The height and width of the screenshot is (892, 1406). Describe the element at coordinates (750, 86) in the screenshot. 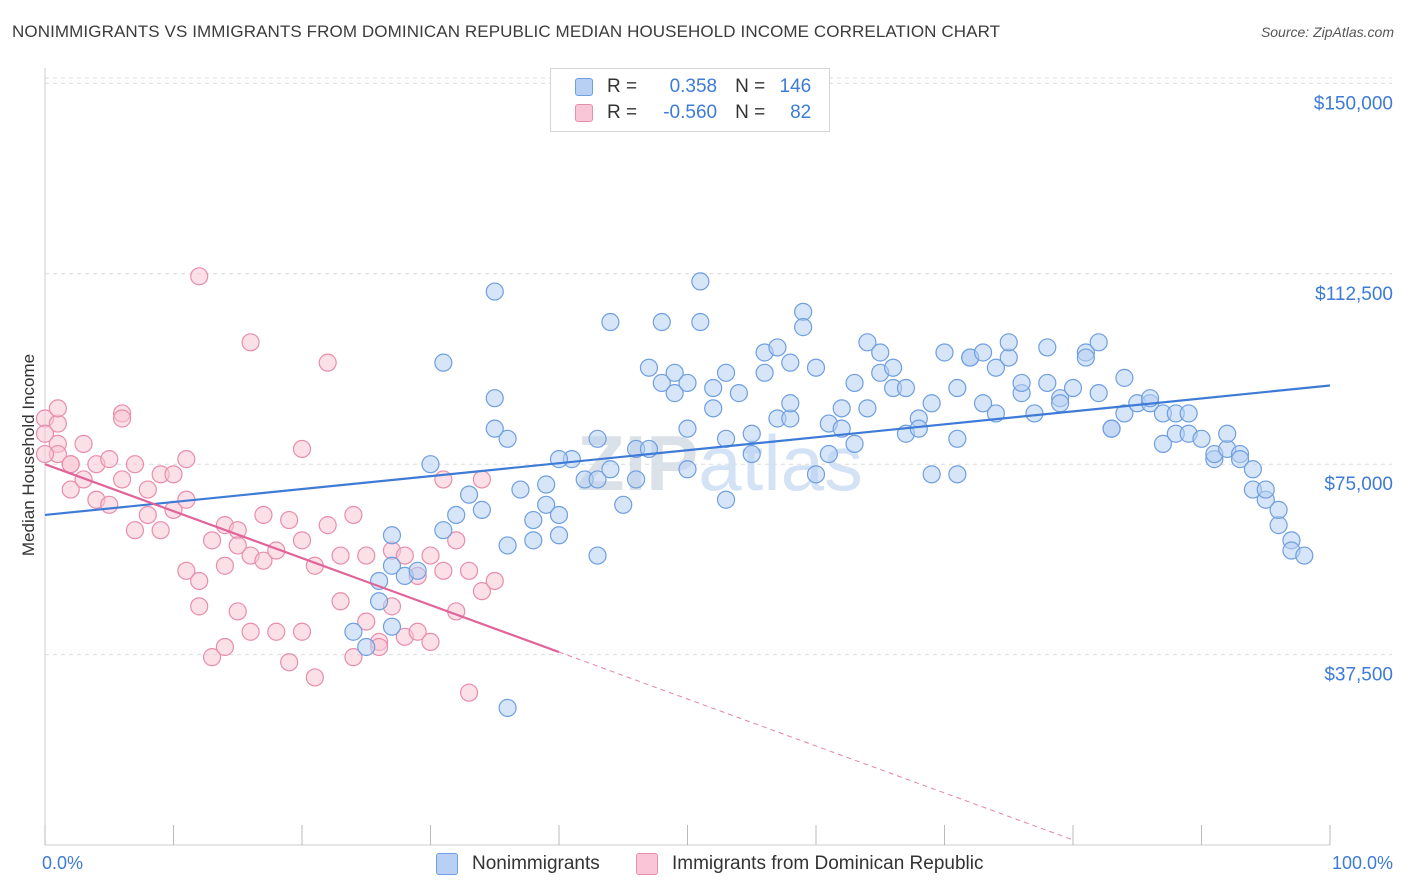

I see `legend-n-label: N =` at that location.